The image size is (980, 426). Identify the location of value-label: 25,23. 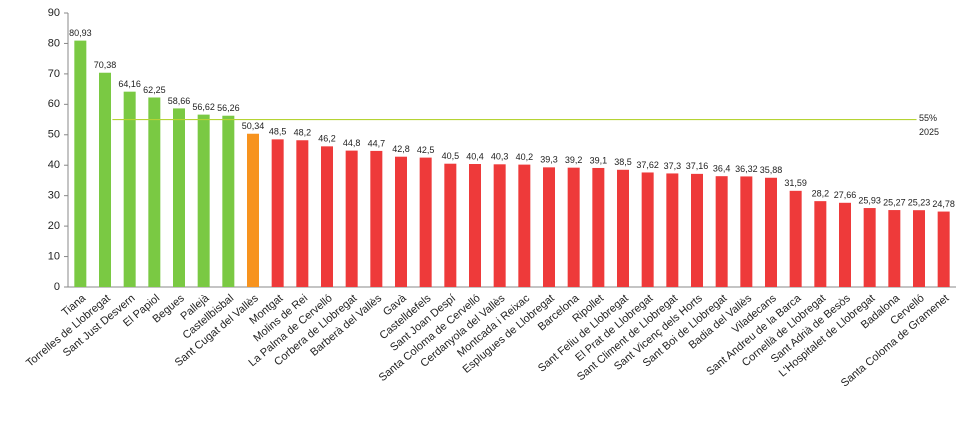
(919, 203).